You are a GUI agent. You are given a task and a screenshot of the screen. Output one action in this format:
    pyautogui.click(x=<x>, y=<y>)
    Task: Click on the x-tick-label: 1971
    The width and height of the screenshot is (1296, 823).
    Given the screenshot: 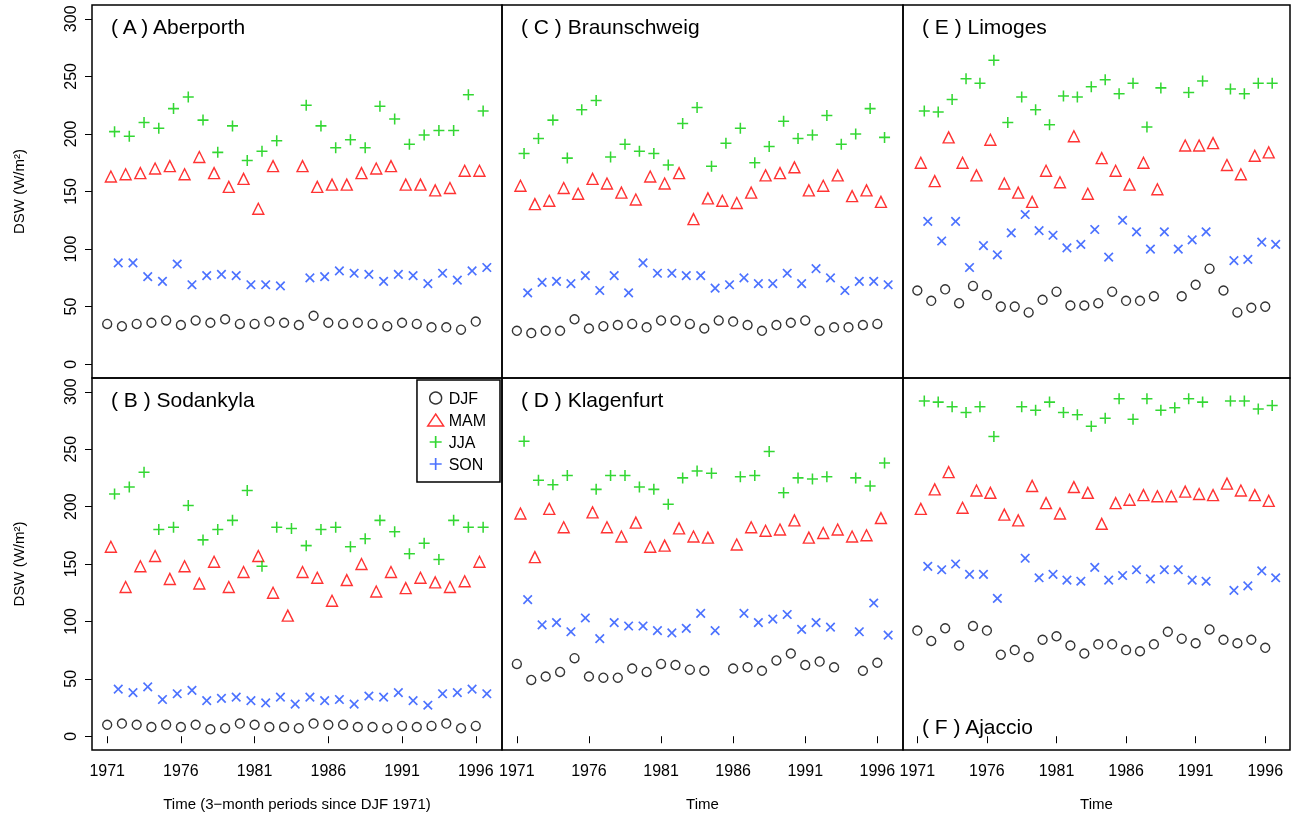 What is the action you would take?
    pyautogui.click(x=917, y=770)
    